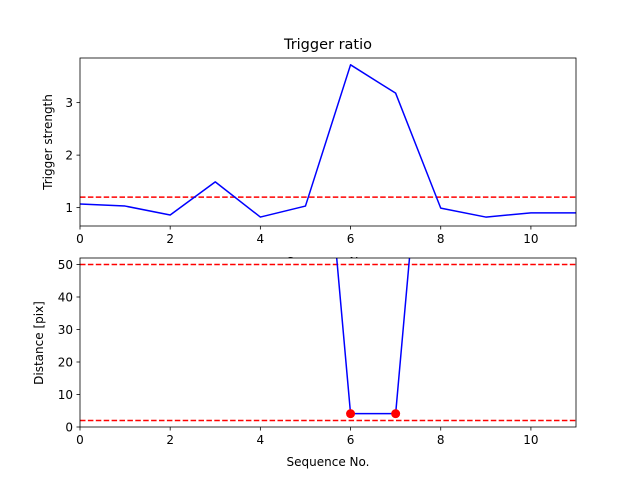 The image size is (640, 480). Describe the element at coordinates (65, 395) in the screenshot. I see `y-tick-label: 10` at that location.